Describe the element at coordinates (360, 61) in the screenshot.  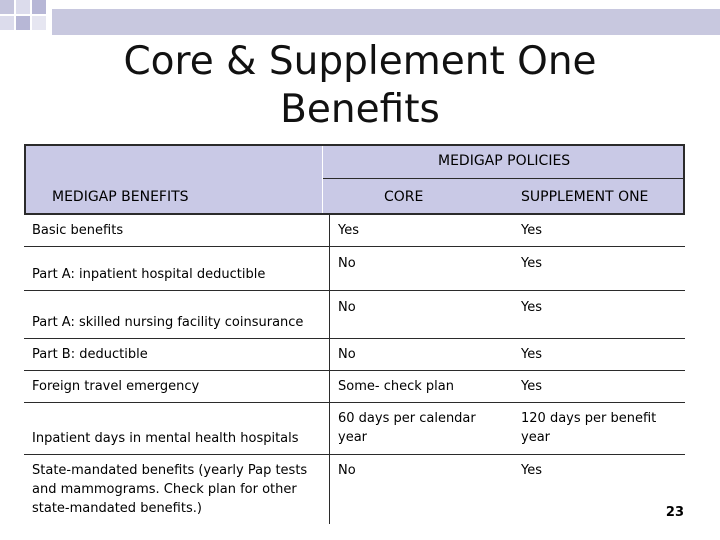
I see `title-line-1: Core & Supplement One` at that location.